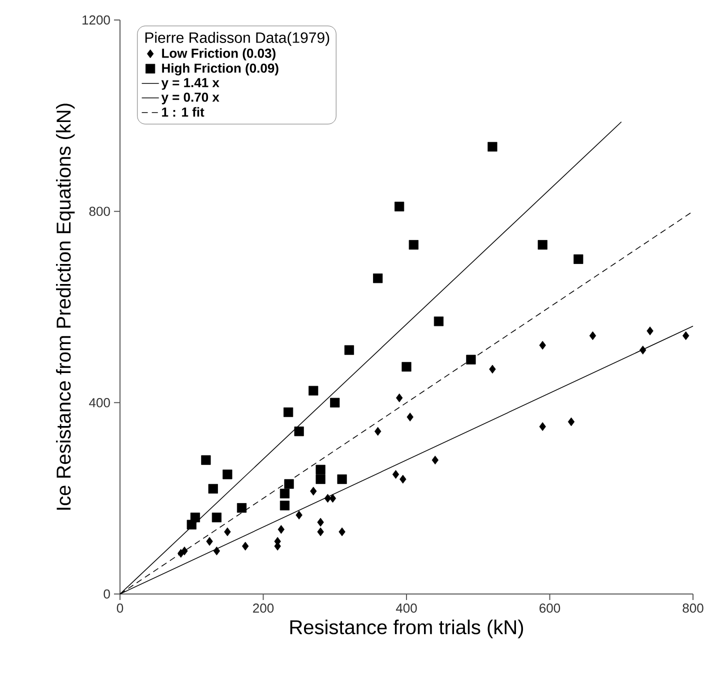  Describe the element at coordinates (183, 112) in the screenshot. I see `legend-label: 1 : 1 fit` at that location.